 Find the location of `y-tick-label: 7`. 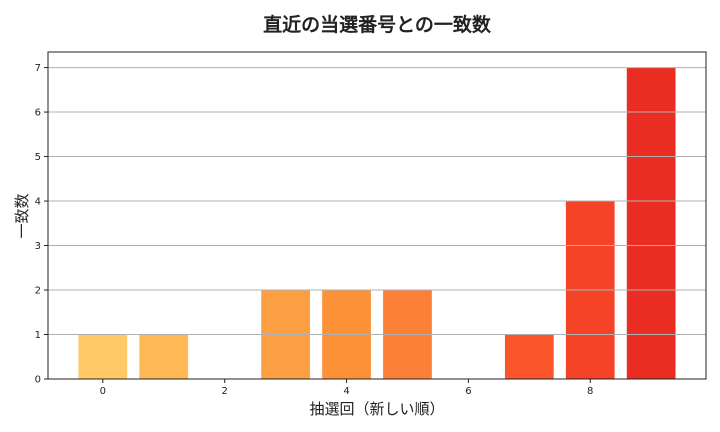

y-tick-label: 7 is located at coordinates (38, 68).